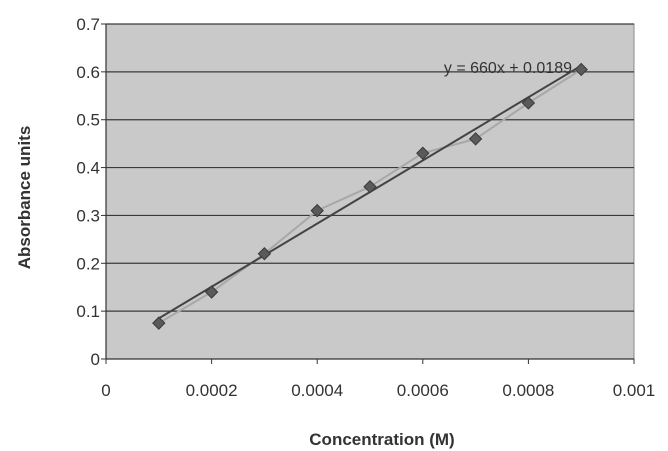 The width and height of the screenshot is (668, 451). What do you see at coordinates (95, 359) in the screenshot?
I see `y-tick-label: 0` at bounding box center [95, 359].